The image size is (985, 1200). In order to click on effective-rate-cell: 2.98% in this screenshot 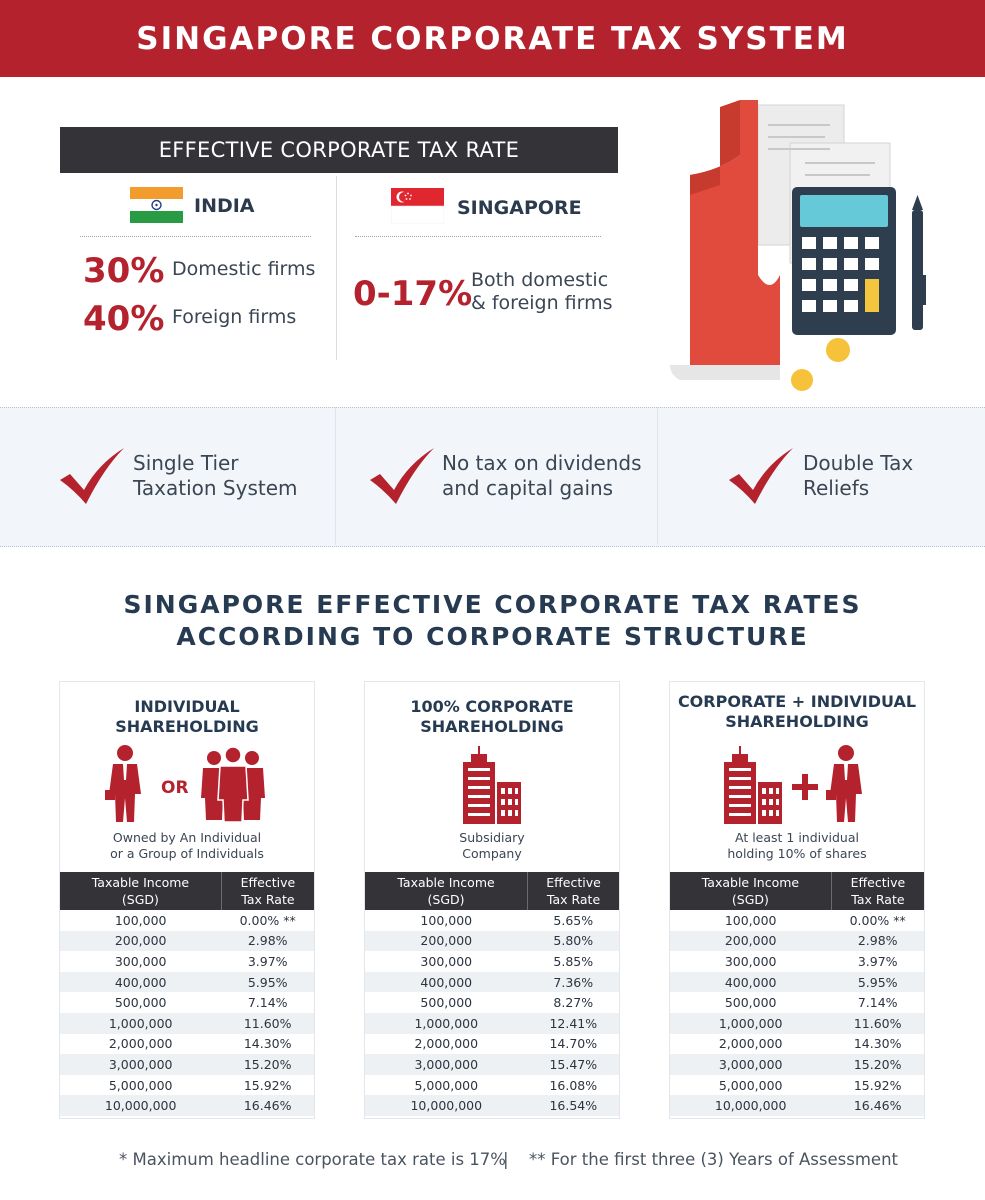, I will do `click(877, 941)`.